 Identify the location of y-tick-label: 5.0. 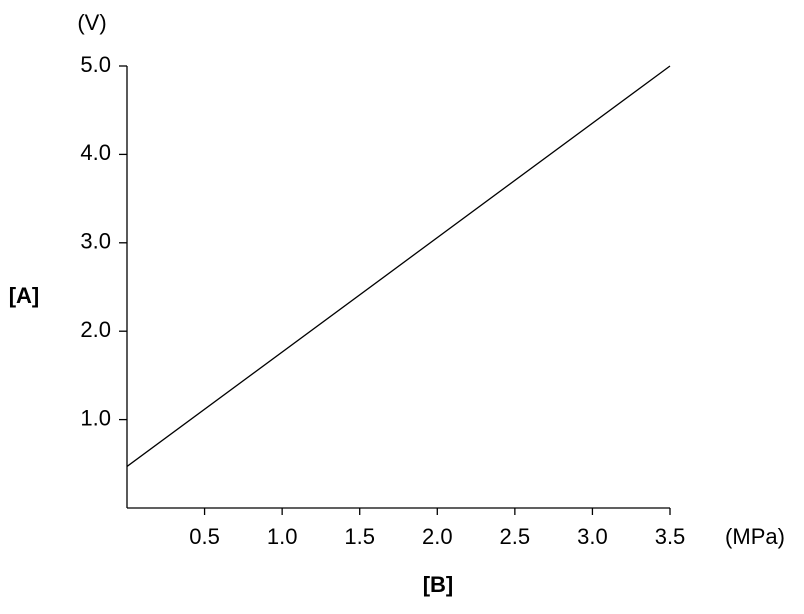
(95, 64).